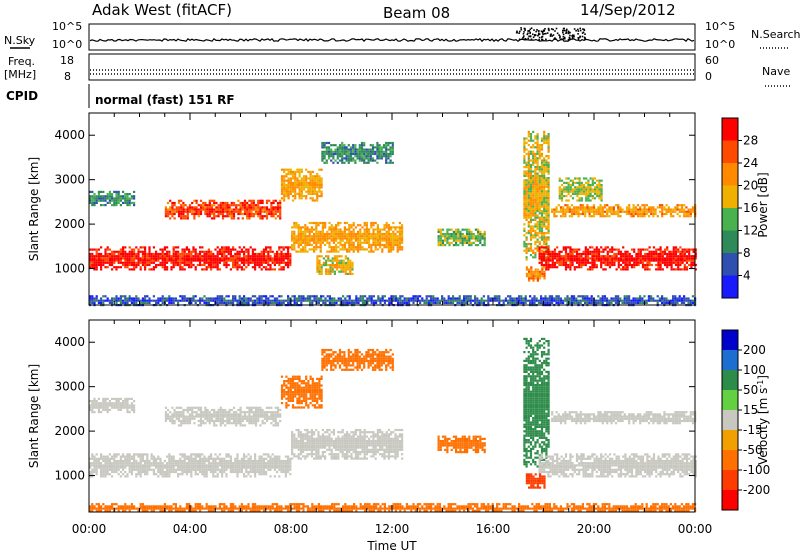  Describe the element at coordinates (22, 96) in the screenshot. I see `cpid-label: CPID` at that location.